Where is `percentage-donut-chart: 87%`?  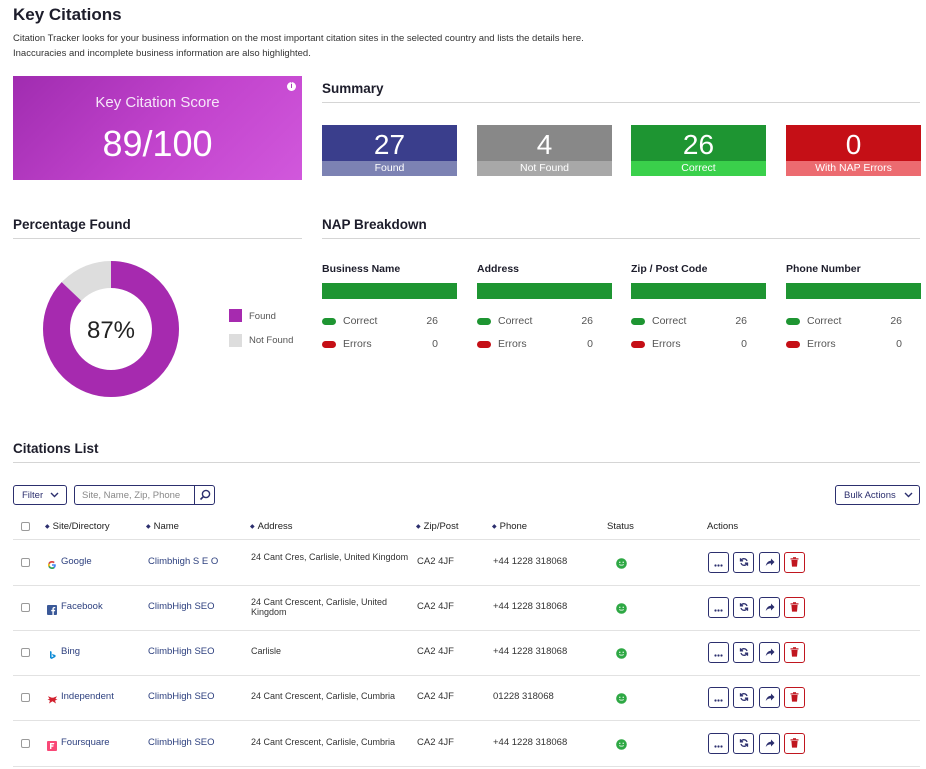
percentage-donut-chart: 87% is located at coordinates (111, 329).